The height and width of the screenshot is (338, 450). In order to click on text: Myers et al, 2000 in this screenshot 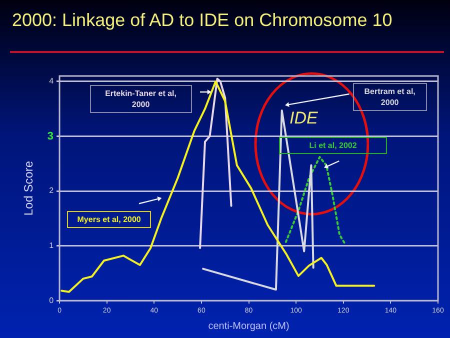, I will do `click(109, 219)`.